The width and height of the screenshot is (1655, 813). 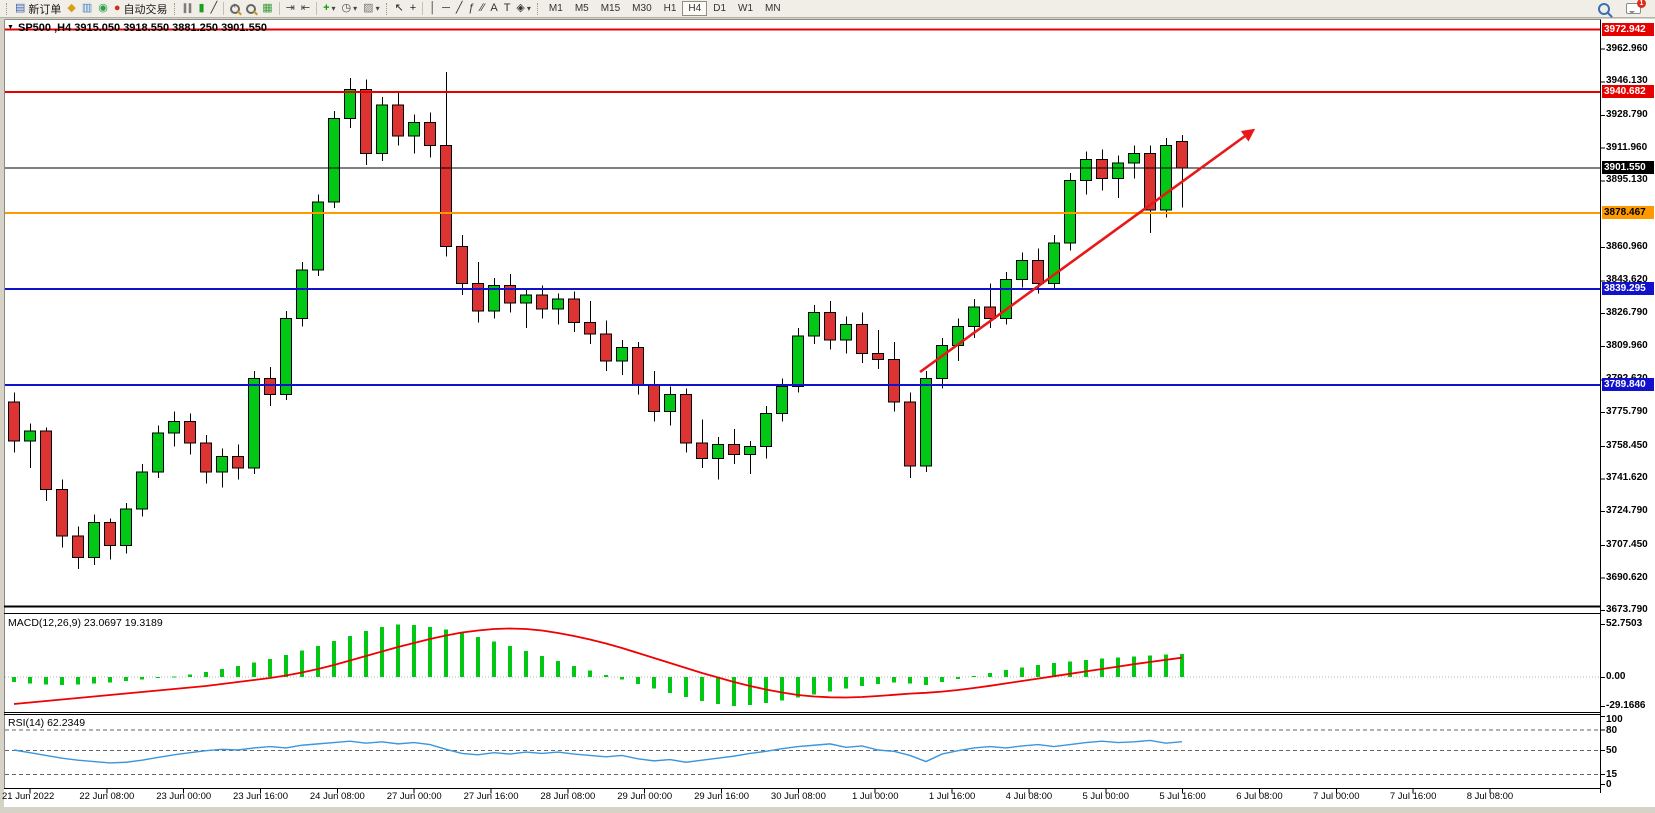 What do you see at coordinates (746, 8) in the screenshot?
I see `timeframe-button-w1: W1` at bounding box center [746, 8].